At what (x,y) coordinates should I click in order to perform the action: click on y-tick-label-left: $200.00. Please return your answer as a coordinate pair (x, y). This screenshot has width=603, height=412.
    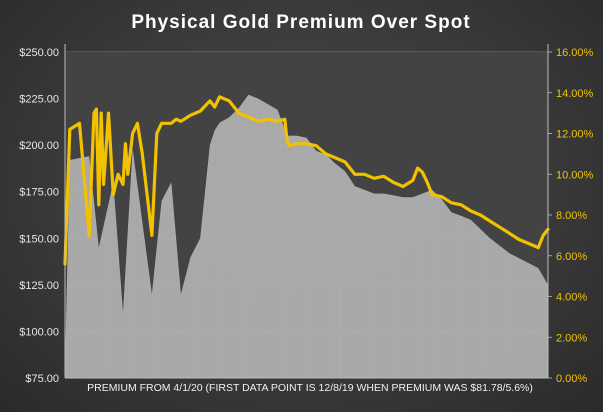
    Looking at the image, I should click on (39, 146).